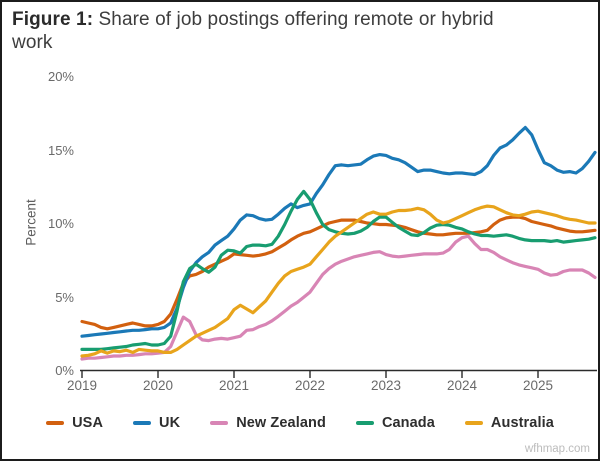 Image resolution: width=600 pixels, height=461 pixels. What do you see at coordinates (364, 423) in the screenshot?
I see `legend-swatch-canada` at bounding box center [364, 423].